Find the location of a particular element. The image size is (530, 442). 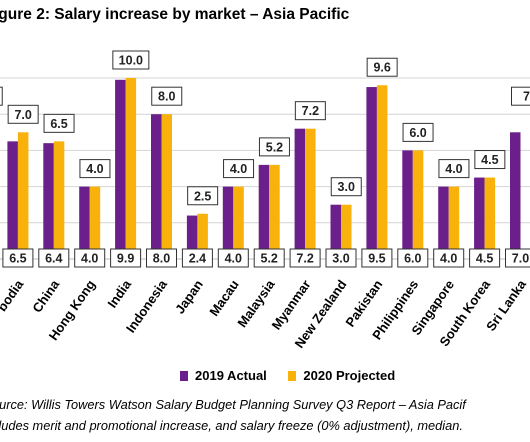

data-label-2020: 8.0 is located at coordinates (166, 97).